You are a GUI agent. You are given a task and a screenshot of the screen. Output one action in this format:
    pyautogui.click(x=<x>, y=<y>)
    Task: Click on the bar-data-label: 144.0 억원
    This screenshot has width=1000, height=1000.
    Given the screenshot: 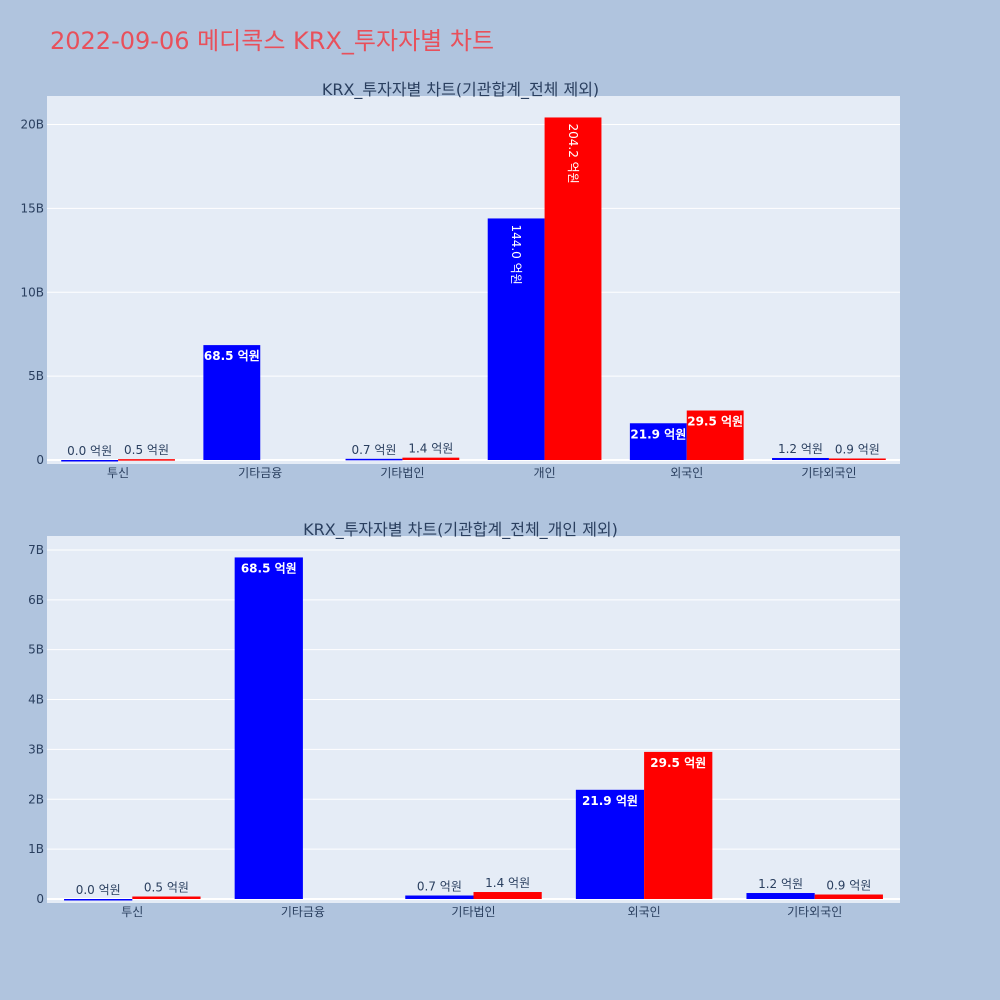 What is the action you would take?
    pyautogui.click(x=516, y=254)
    